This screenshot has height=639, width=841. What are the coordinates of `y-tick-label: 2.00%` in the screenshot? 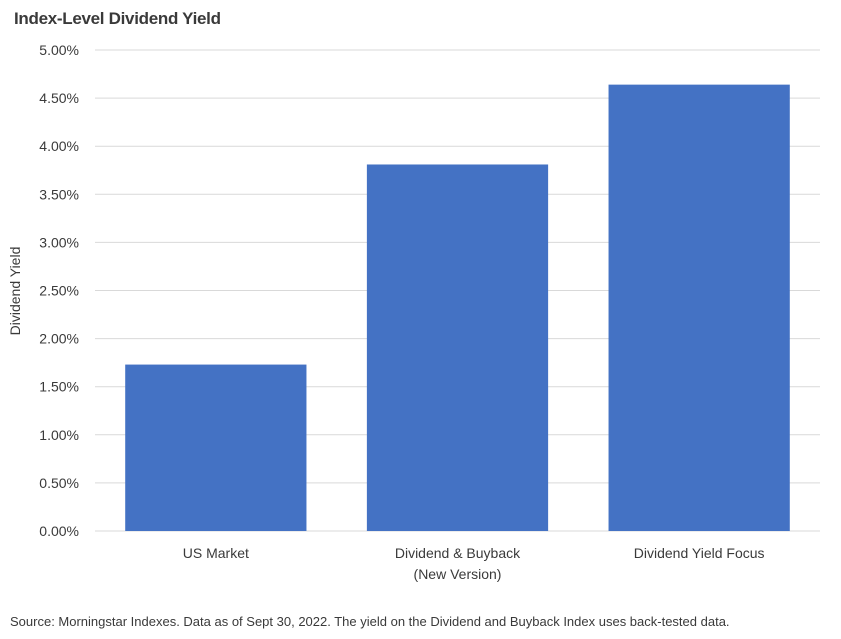 It's located at (59, 339).